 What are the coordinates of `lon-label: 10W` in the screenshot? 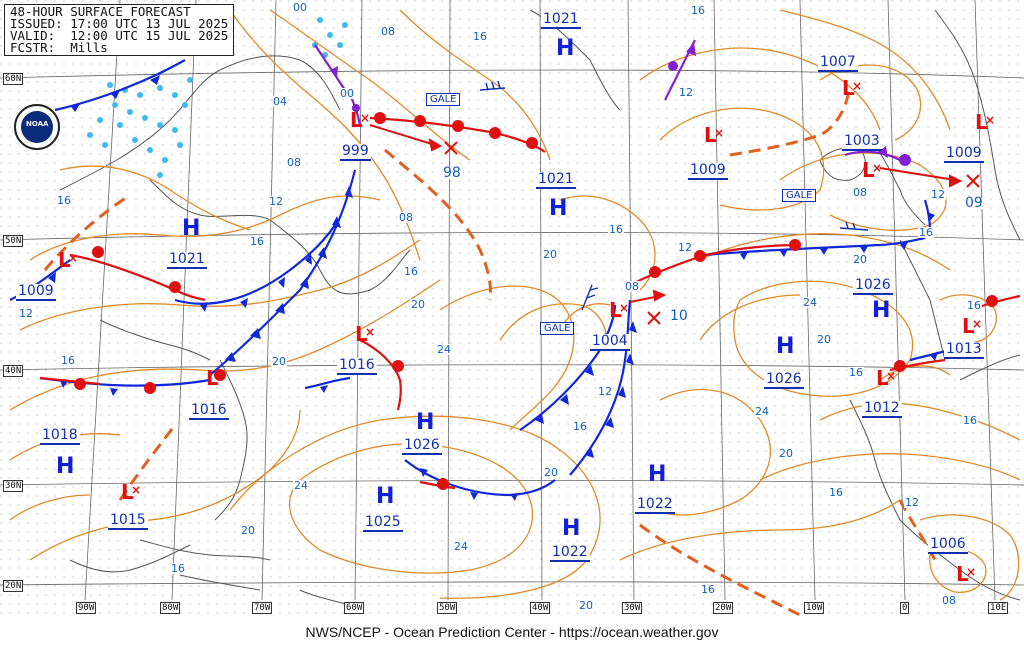 It's located at (814, 608).